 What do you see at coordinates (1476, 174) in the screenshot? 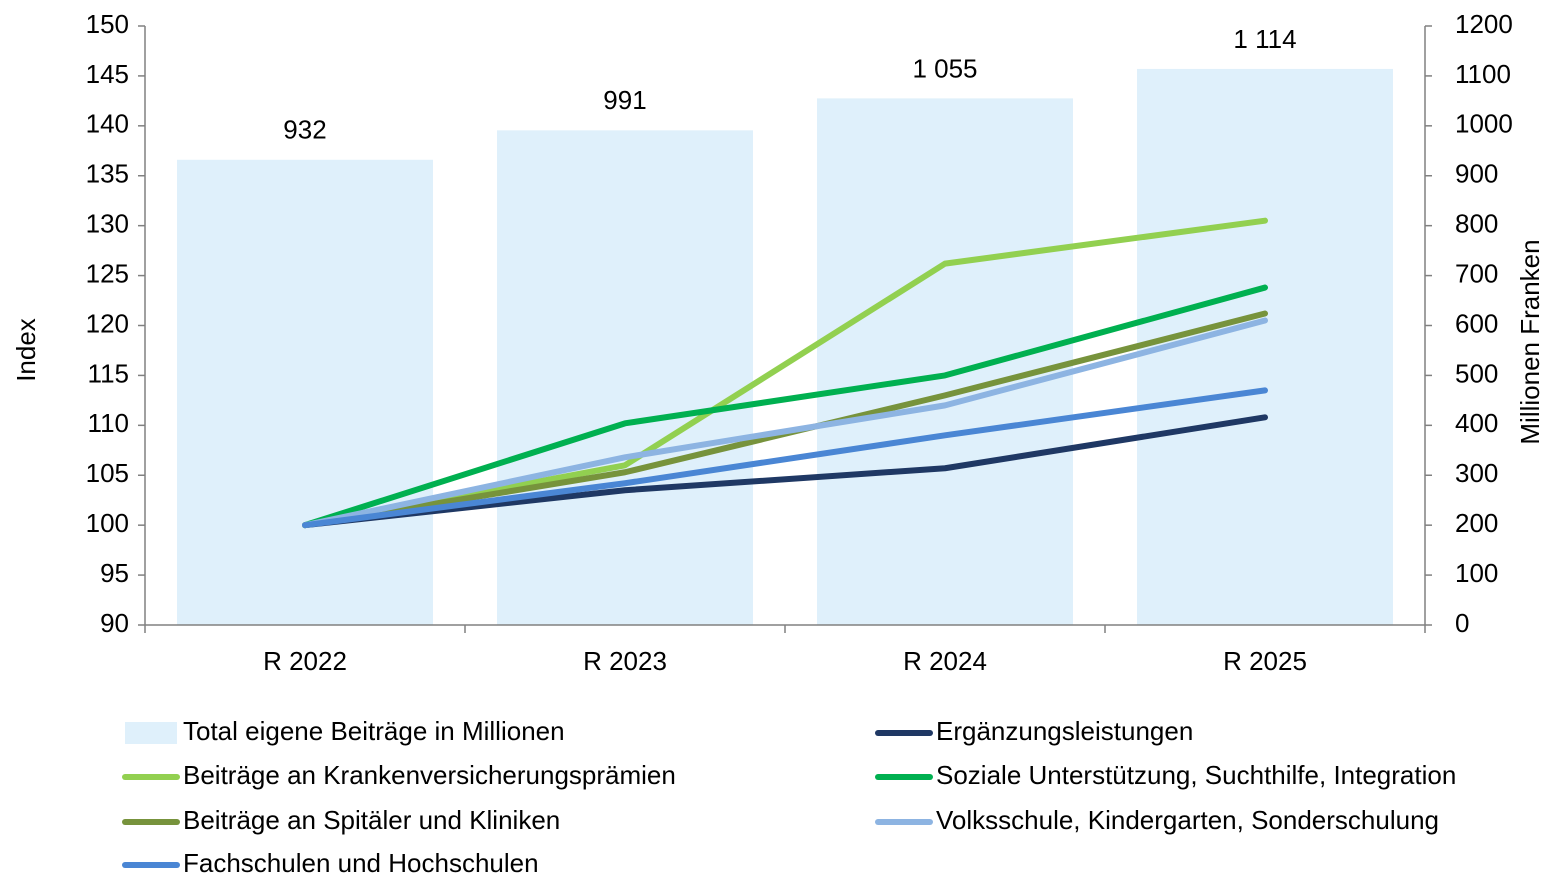
I see `y2-tick-label: 900` at bounding box center [1476, 174].